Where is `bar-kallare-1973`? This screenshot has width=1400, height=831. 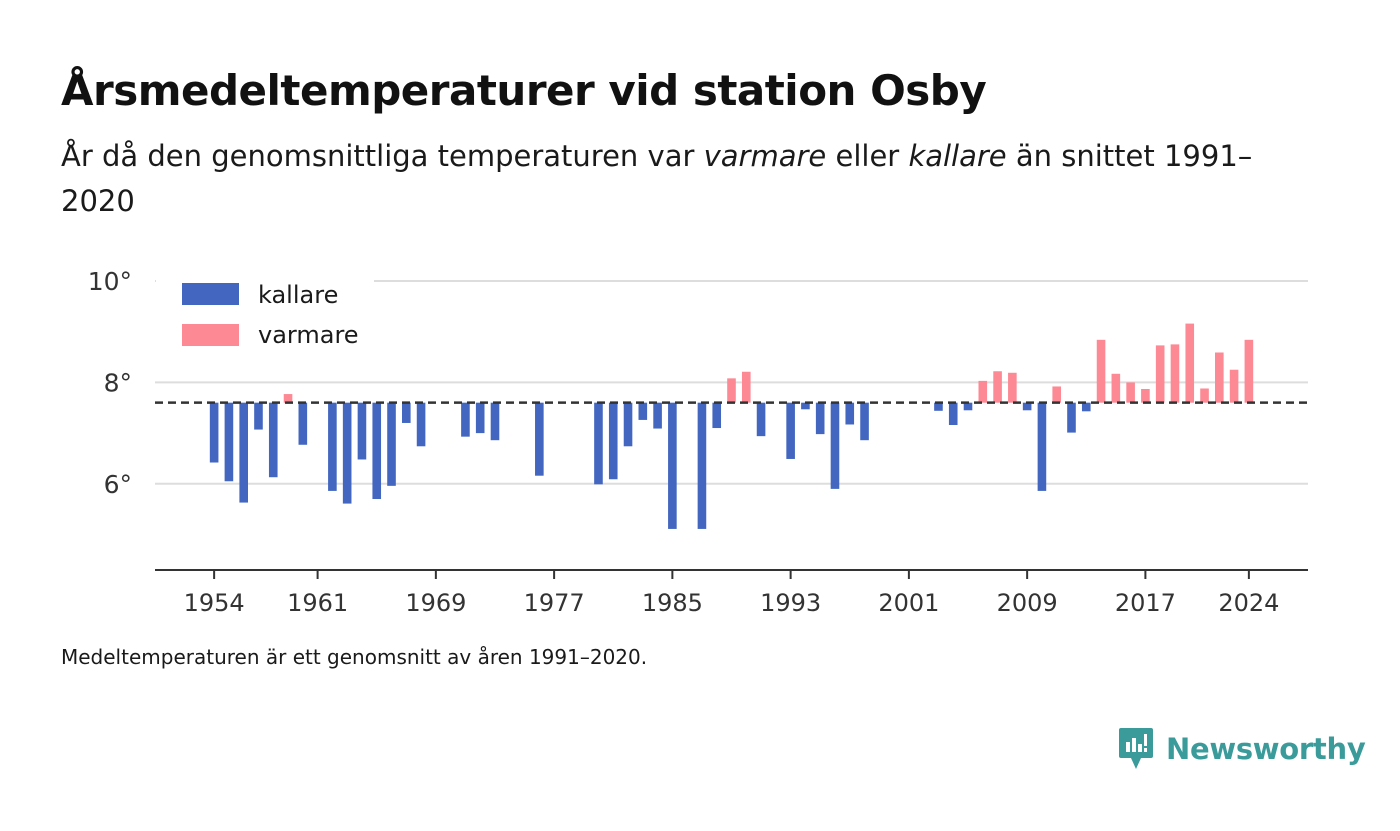 bar-kallare-1973 is located at coordinates (495, 421).